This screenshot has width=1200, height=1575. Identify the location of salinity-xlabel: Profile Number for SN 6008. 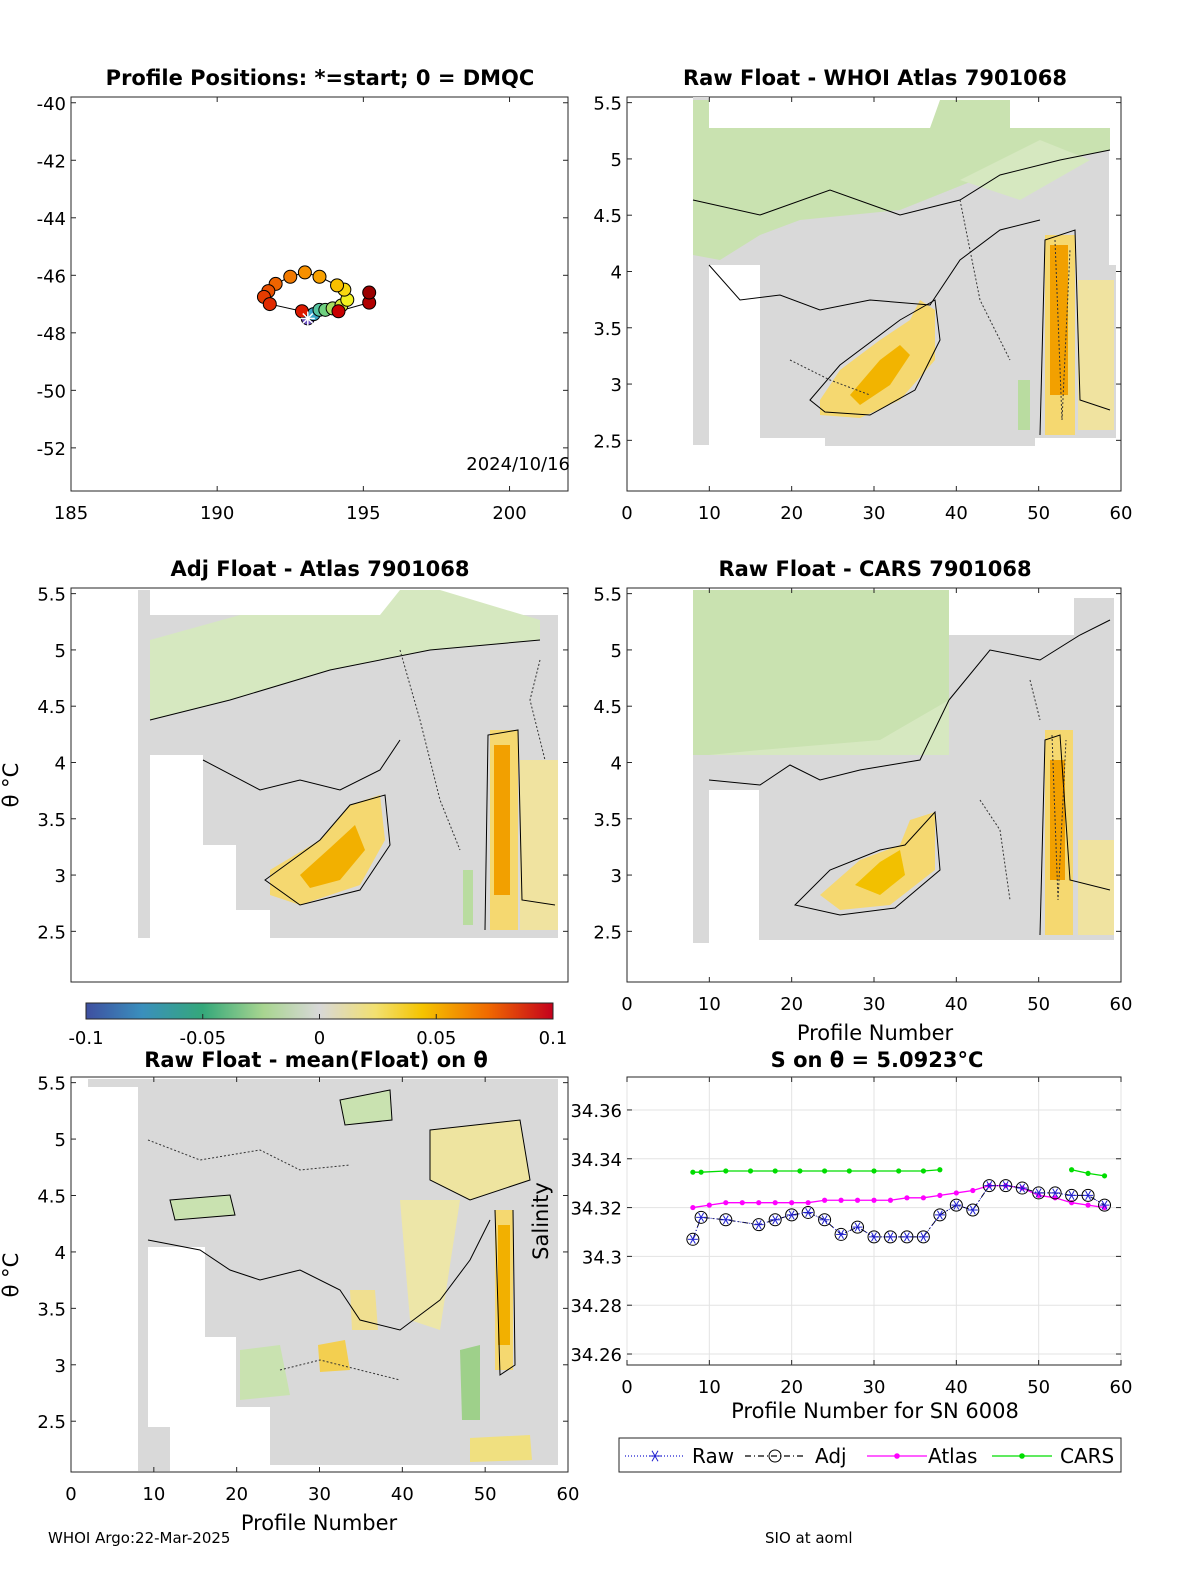
(875, 1411).